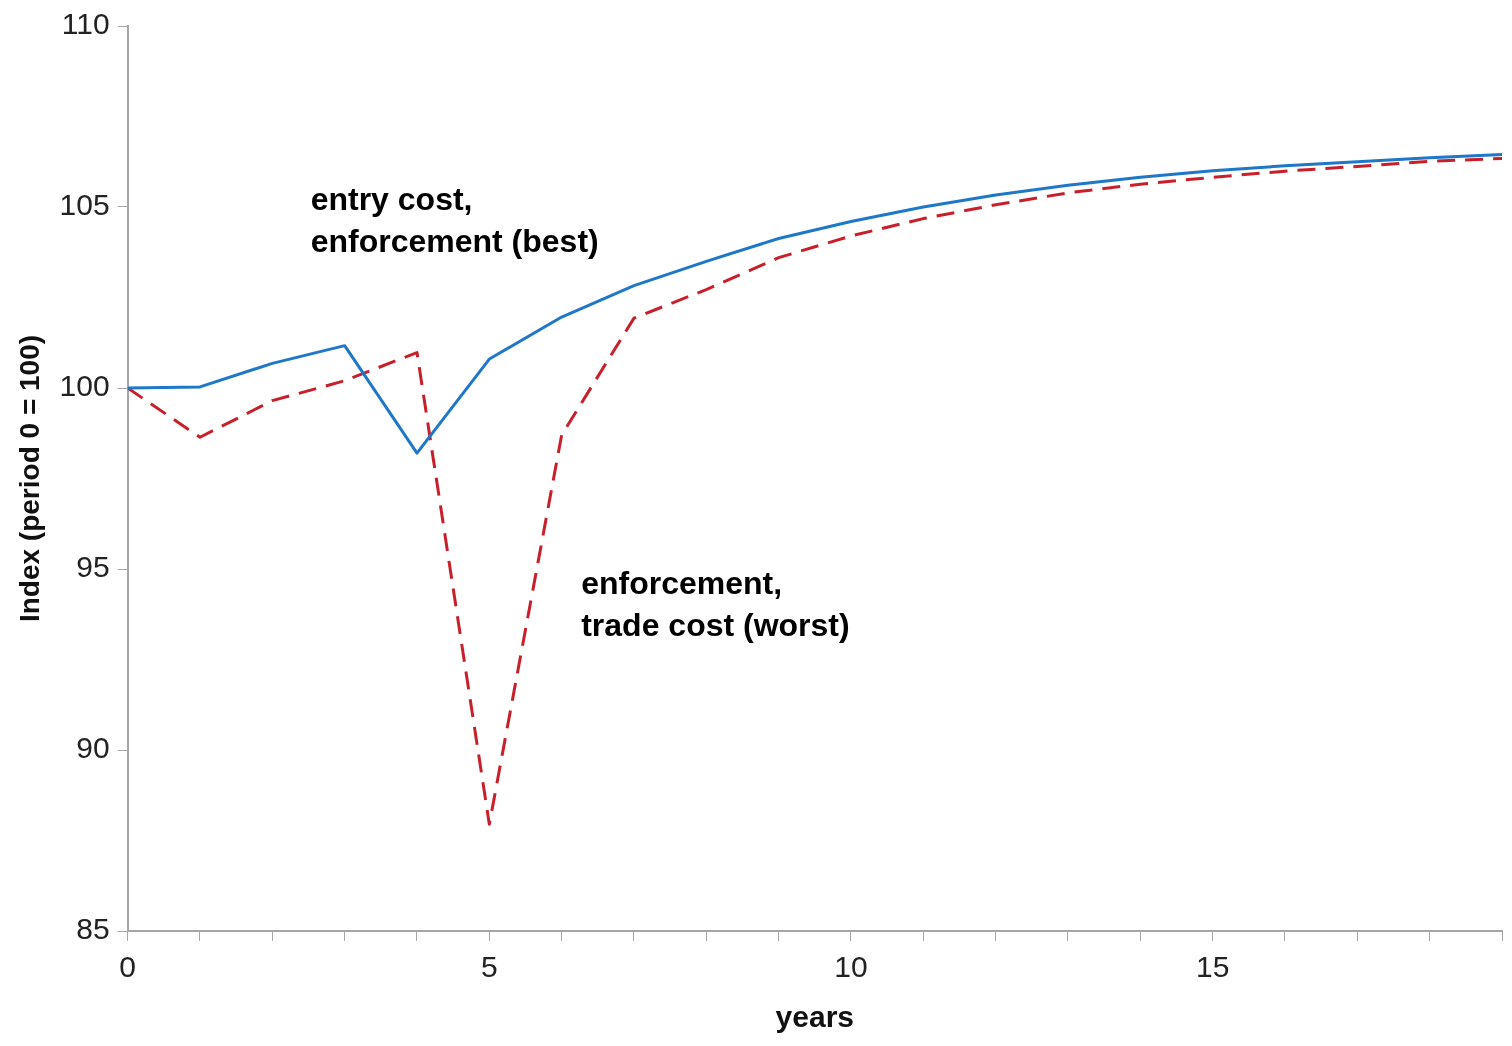 The width and height of the screenshot is (1512, 1046). I want to click on series-label: enforcement, trade cost (worst), so click(715, 603).